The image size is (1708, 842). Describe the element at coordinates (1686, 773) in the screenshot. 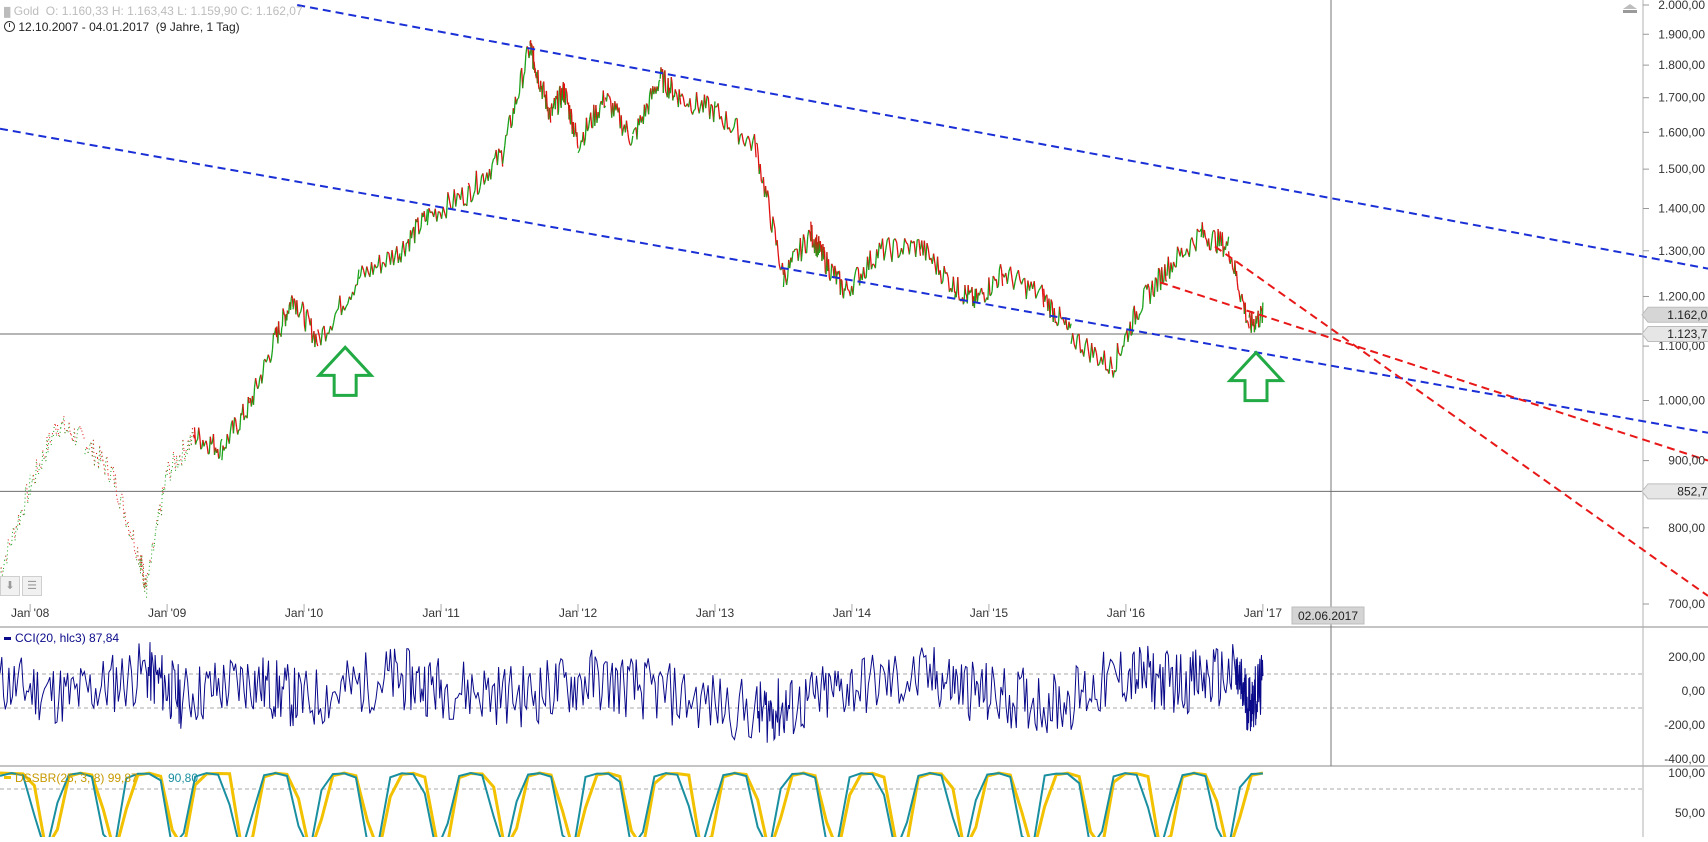

I see `dss-tick-label: 100,00` at that location.